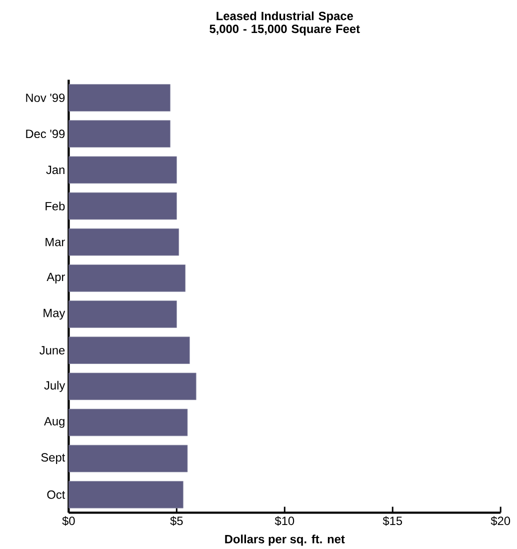 The width and height of the screenshot is (517, 549). Describe the element at coordinates (56, 494) in the screenshot. I see `y-tick-label: Oct` at that location.